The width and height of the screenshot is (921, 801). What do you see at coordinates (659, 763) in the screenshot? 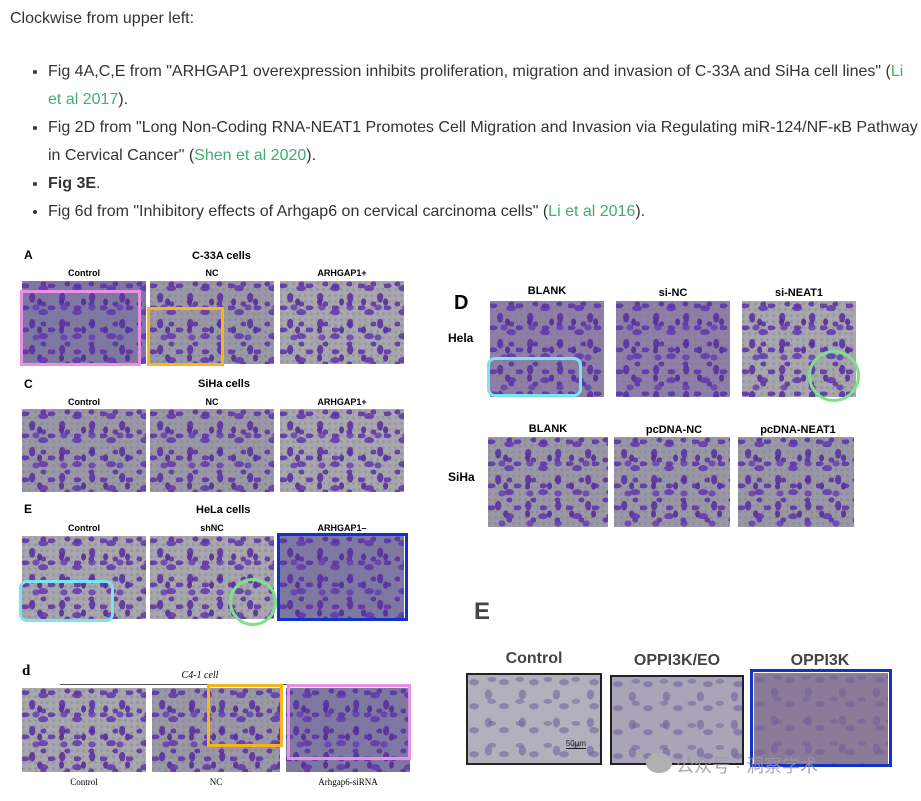
I see `wechat-icon` at bounding box center [659, 763].